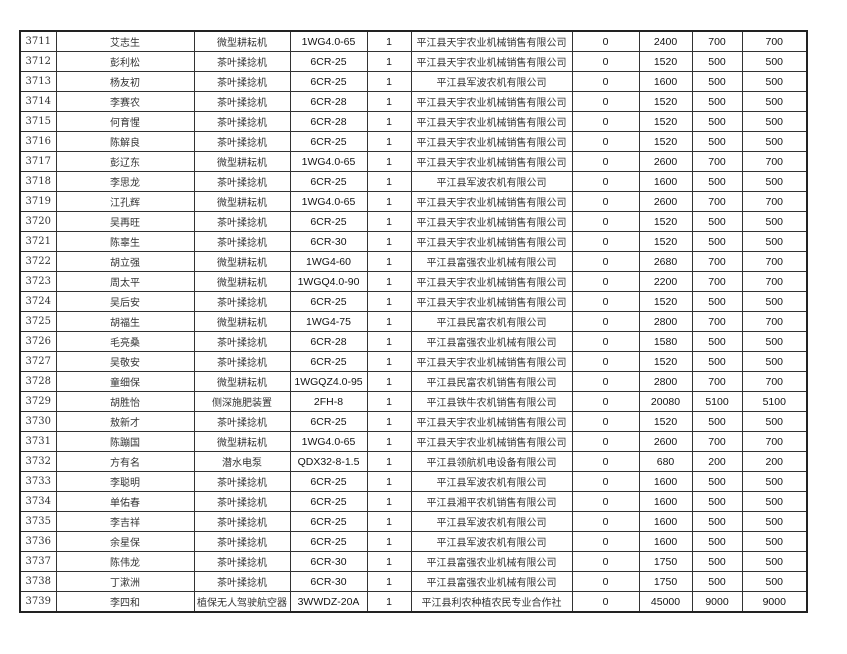 The width and height of the screenshot is (847, 654). What do you see at coordinates (665, 461) in the screenshot?
I see `price-cell: 680` at bounding box center [665, 461].